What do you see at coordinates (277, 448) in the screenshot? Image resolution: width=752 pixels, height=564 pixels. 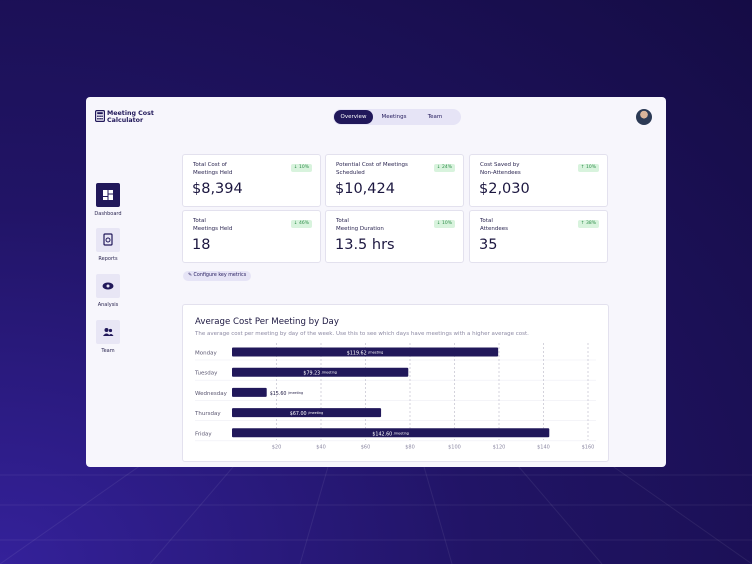 I see `x-tick-label: $20` at bounding box center [277, 448].